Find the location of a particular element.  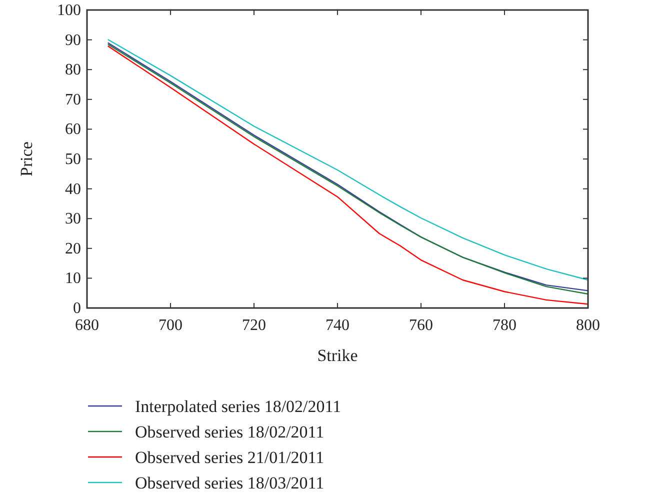

y-tick-label: 50 is located at coordinates (73, 159).